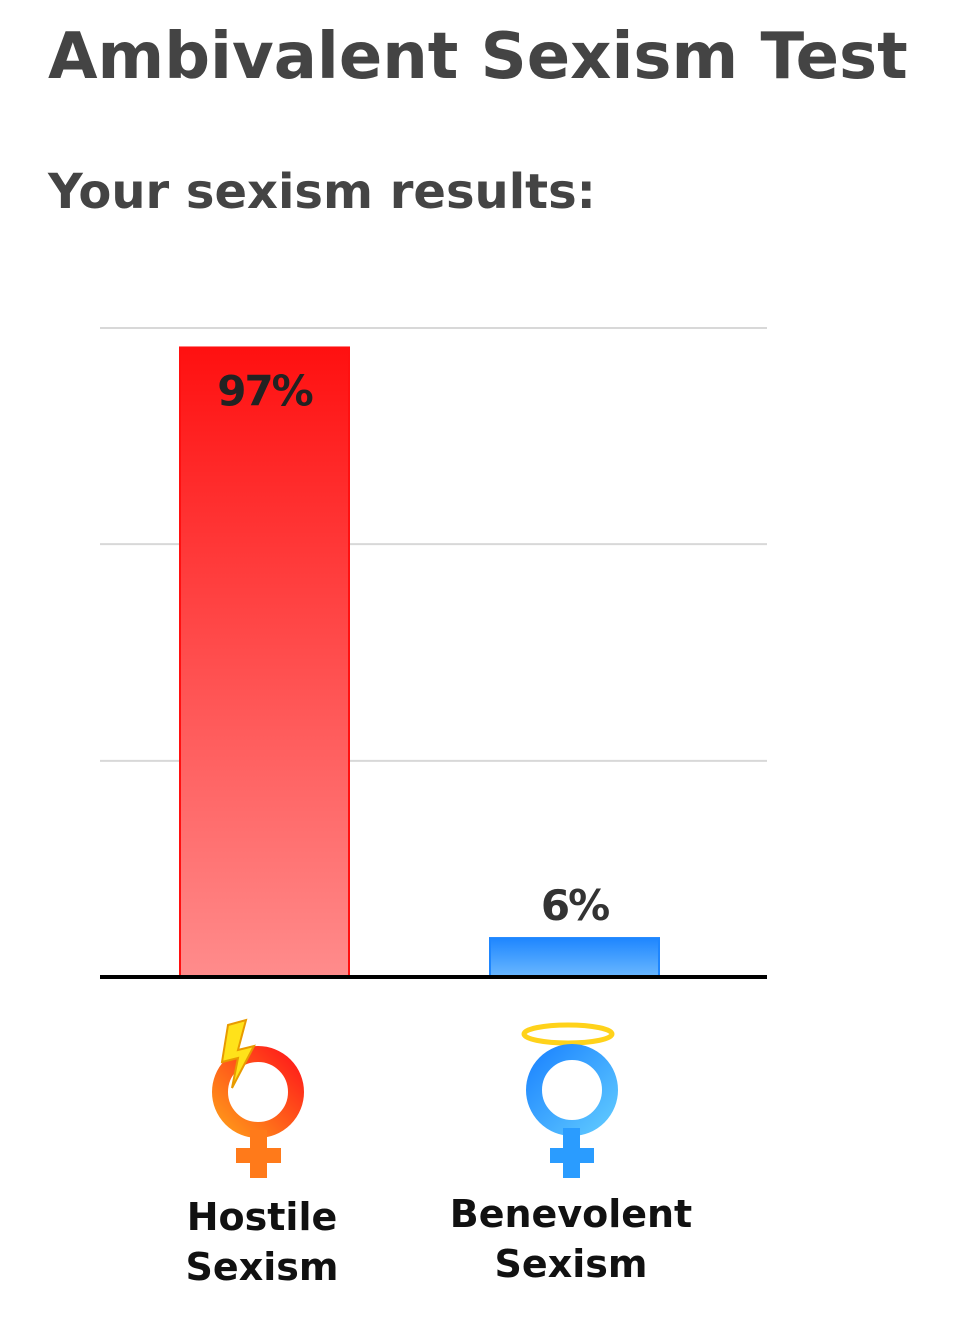 The image size is (967, 1335). I want to click on results-subtitle: Your sexism results:, so click(322, 192).